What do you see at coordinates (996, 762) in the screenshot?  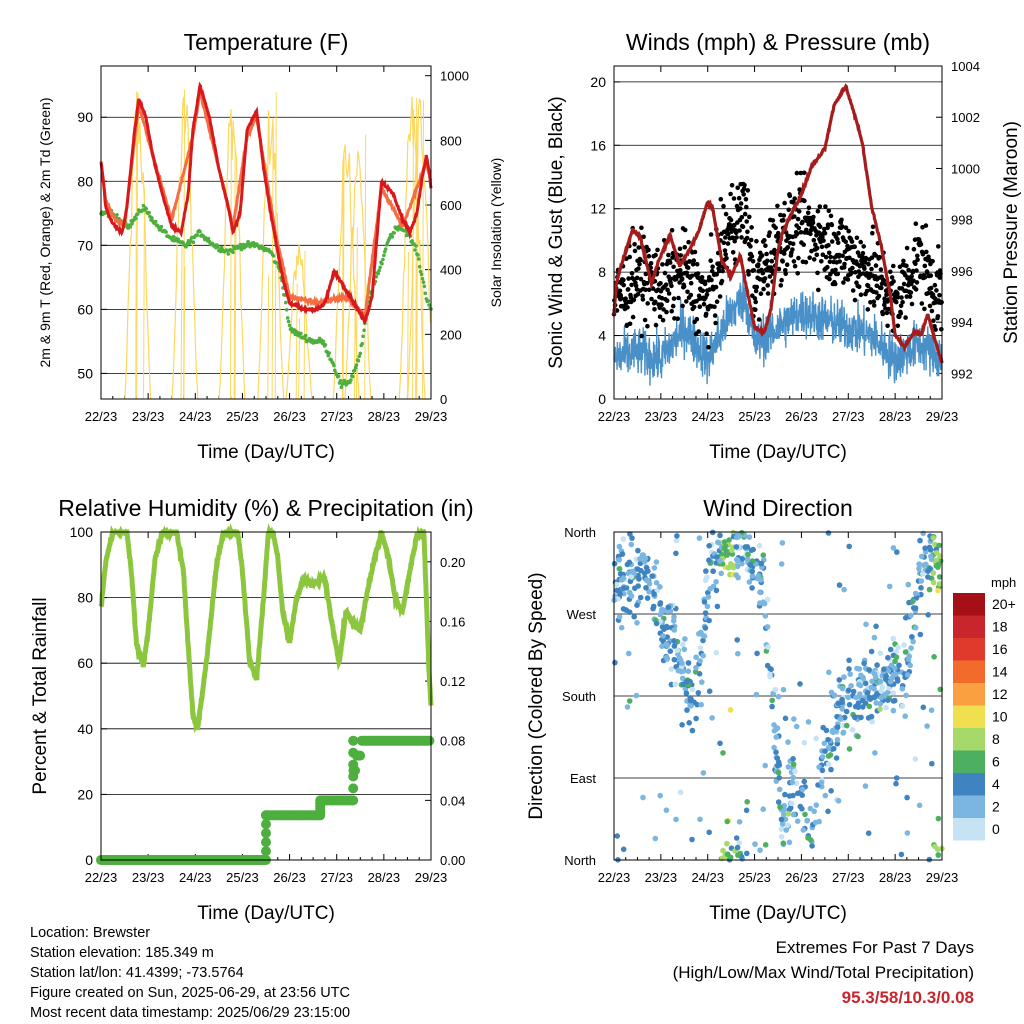 I see `colorbar-label: 6` at bounding box center [996, 762].